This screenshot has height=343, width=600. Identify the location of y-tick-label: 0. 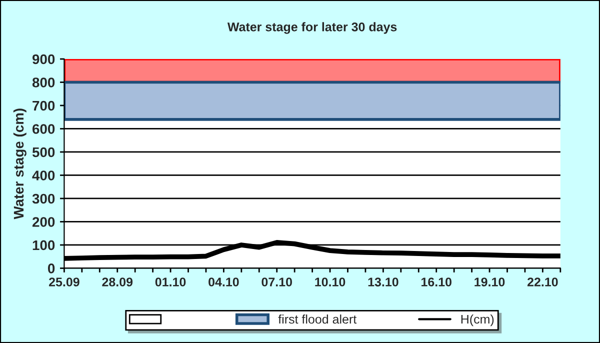
(51, 269).